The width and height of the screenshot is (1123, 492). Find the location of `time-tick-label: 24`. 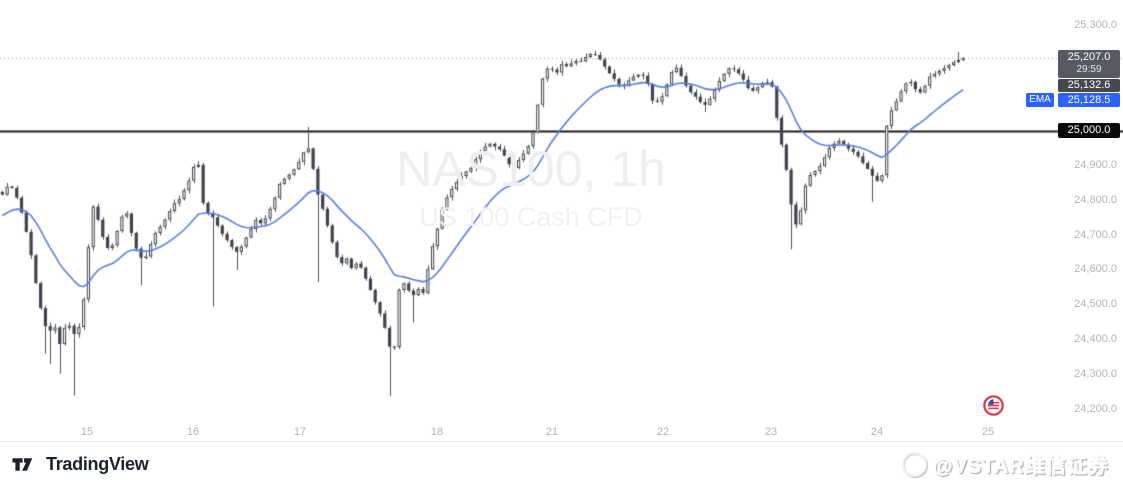

time-tick-label: 24 is located at coordinates (877, 432).